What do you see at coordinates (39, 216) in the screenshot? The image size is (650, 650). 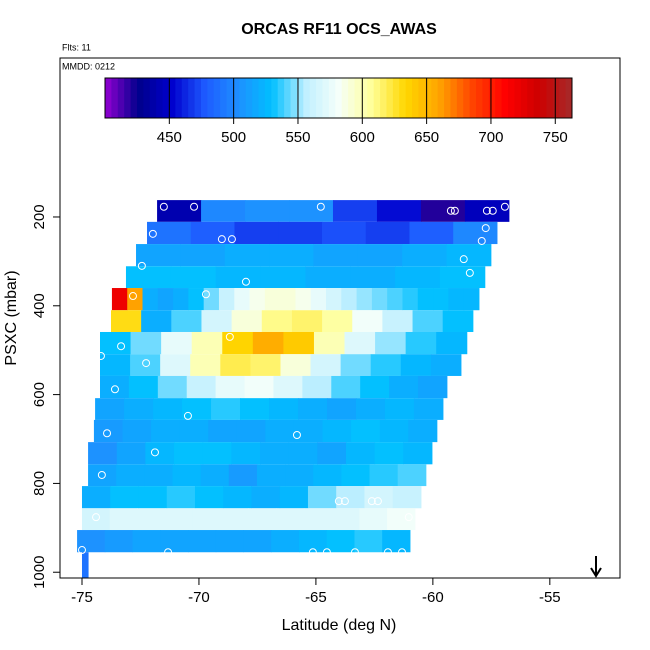 I see `y-tick-label: 200` at bounding box center [39, 216].